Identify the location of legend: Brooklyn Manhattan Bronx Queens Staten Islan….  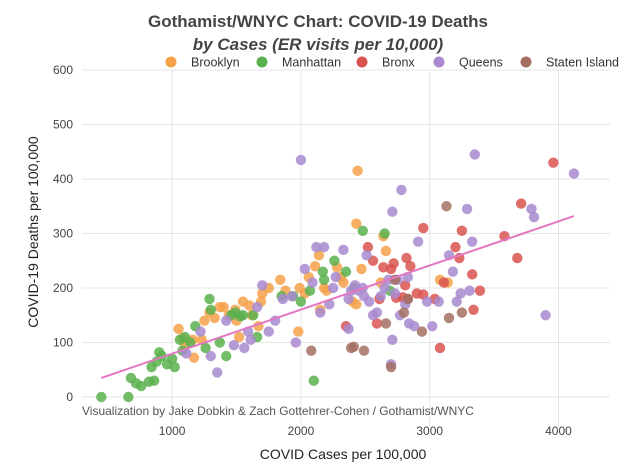
(392, 63).